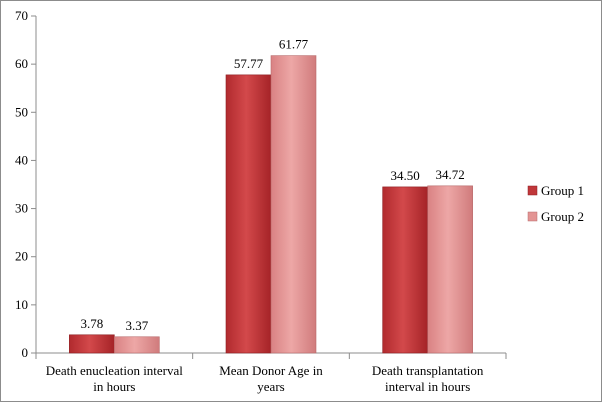 The width and height of the screenshot is (604, 405). I want to click on legend-label-2: Group 2, so click(562, 216).